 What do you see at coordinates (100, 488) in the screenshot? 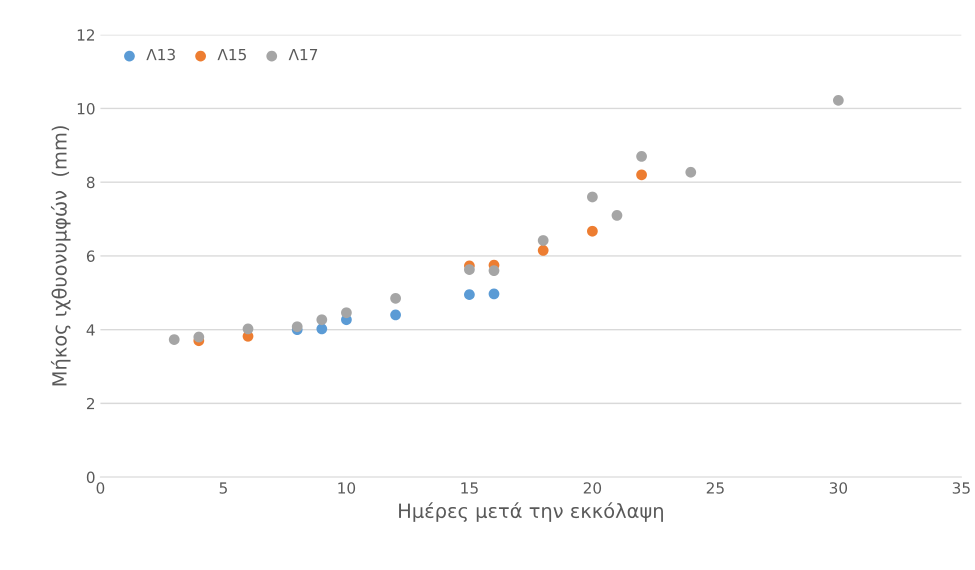
I see `x-tick-label: 0` at bounding box center [100, 488].